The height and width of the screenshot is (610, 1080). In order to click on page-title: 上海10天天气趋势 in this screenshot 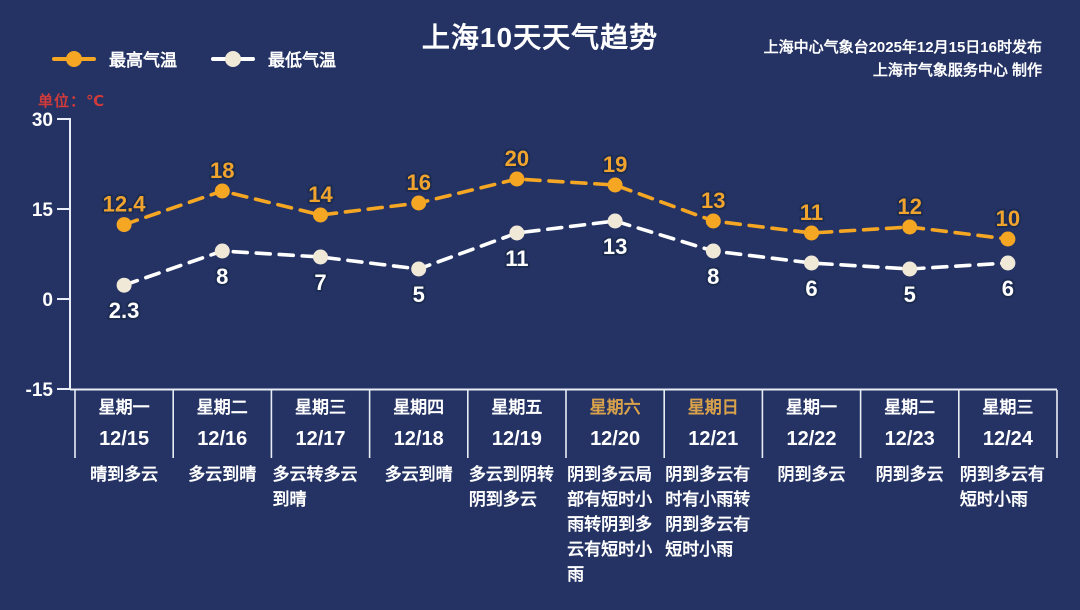, I will do `click(540, 37)`.